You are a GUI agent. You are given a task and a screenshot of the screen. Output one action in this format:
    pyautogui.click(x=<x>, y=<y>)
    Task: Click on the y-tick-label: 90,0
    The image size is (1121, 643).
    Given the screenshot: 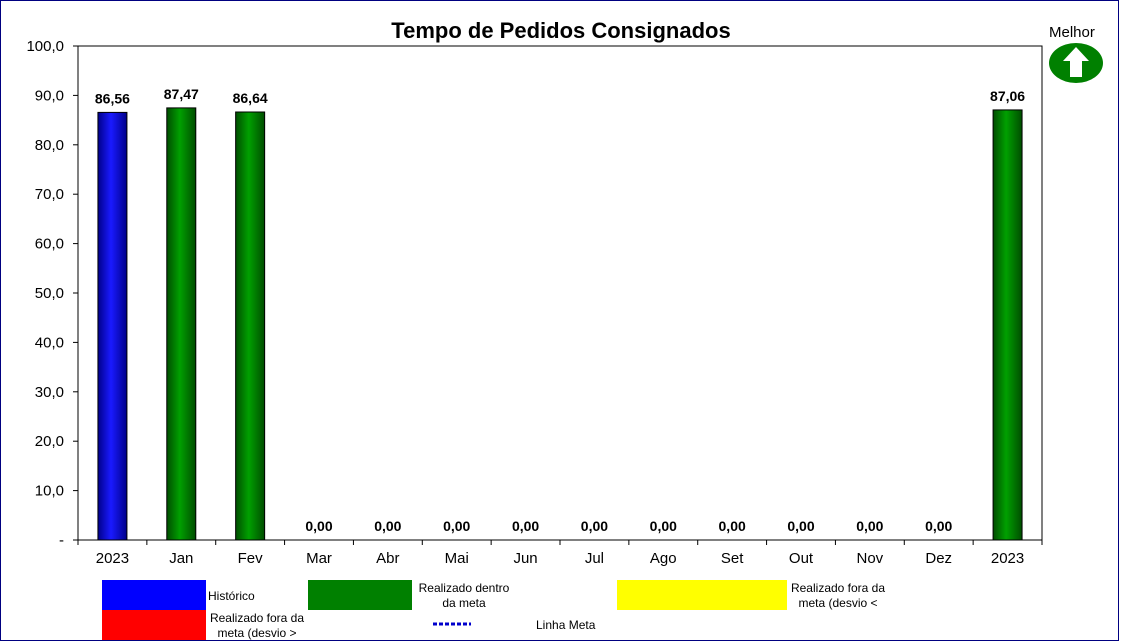 What is the action you would take?
    pyautogui.click(x=49, y=95)
    